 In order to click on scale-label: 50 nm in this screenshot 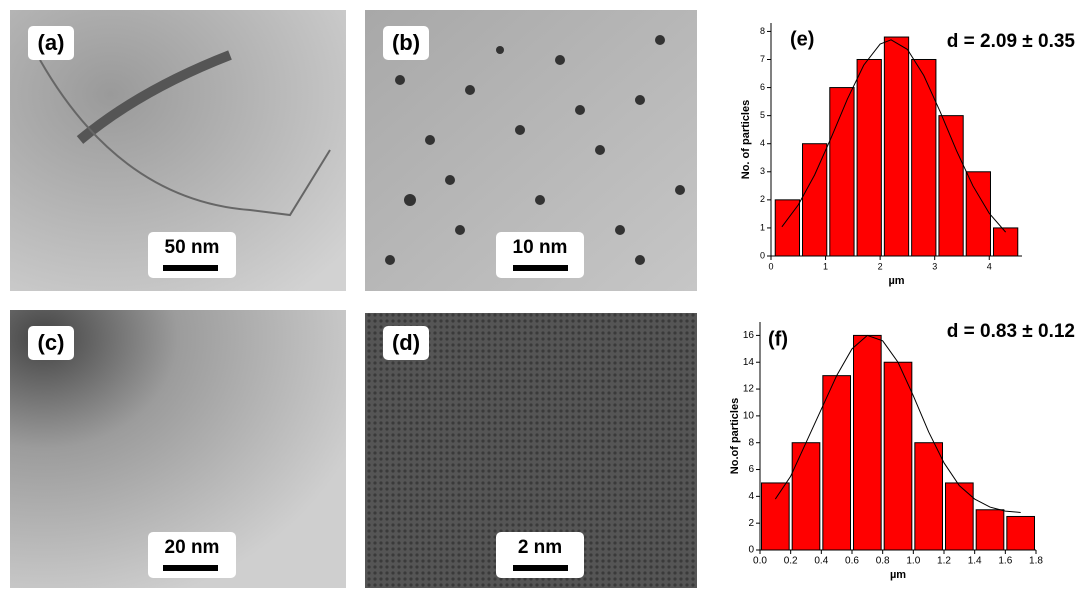, I will do `click(192, 247)`.